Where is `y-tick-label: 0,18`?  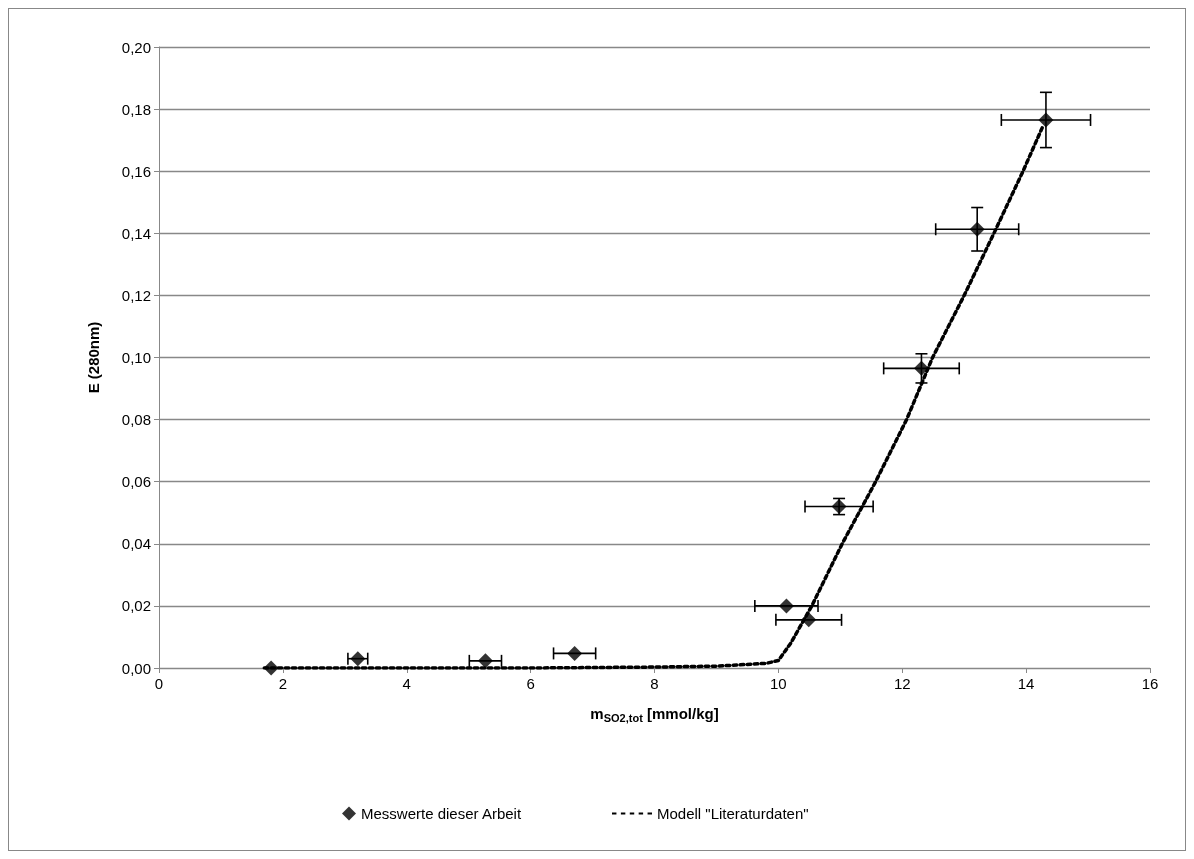
y-tick-label: 0,18 is located at coordinates (136, 109).